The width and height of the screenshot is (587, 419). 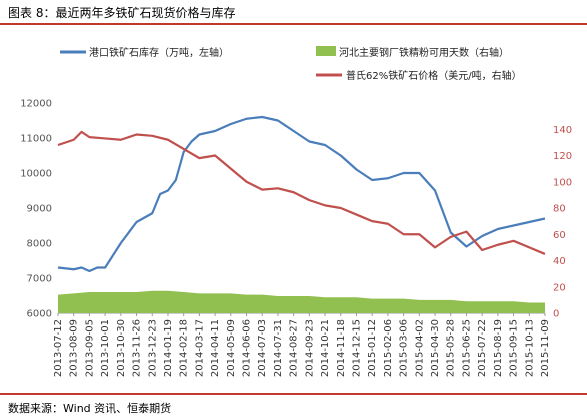 I want to click on left-tick-label: 8000, so click(x=39, y=244).